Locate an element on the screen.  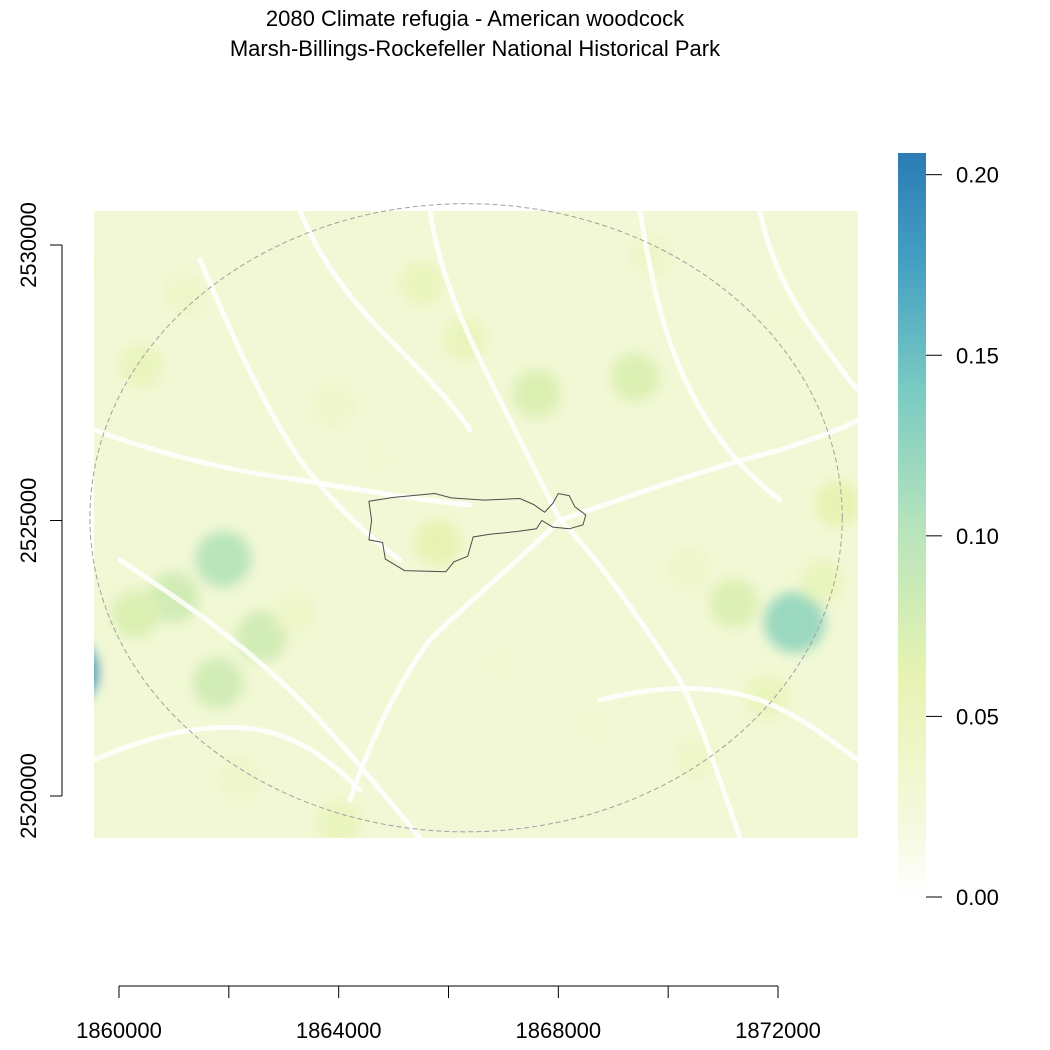
park-boundary is located at coordinates (477, 532).